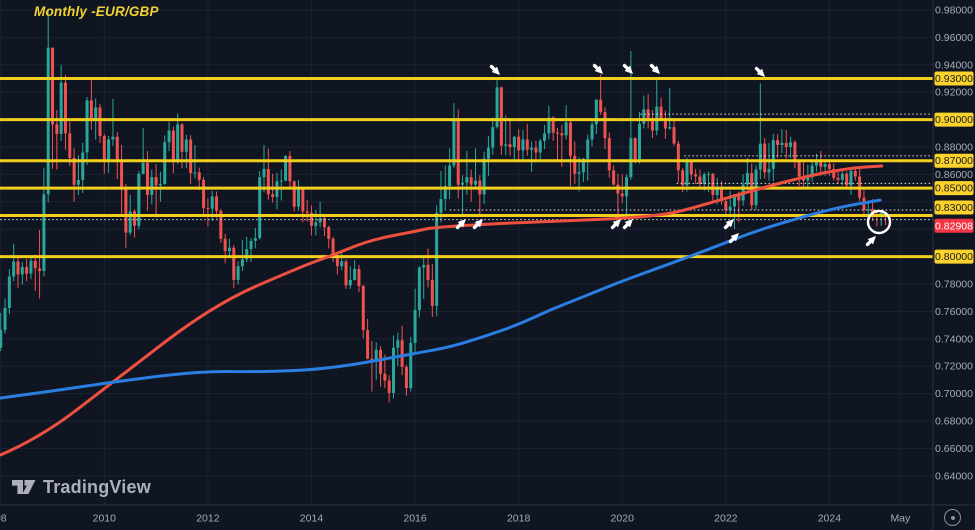 This screenshot has width=975, height=530. Describe the element at coordinates (900, 519) in the screenshot. I see `x-axis-label: May` at that location.